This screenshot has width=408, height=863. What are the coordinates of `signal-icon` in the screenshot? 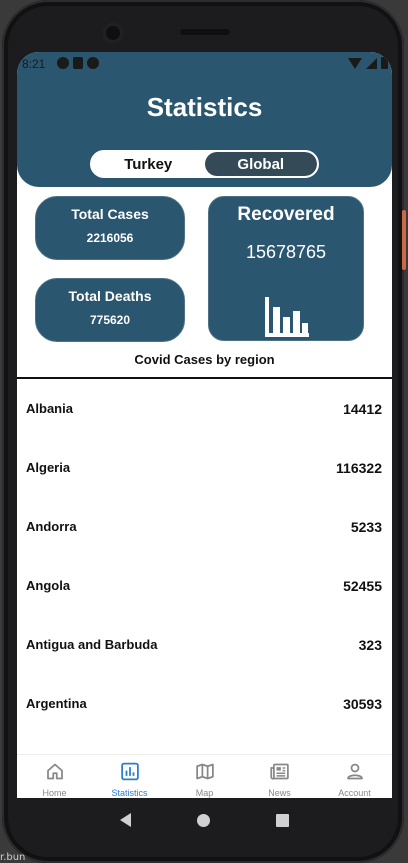 It's located at (371, 63).